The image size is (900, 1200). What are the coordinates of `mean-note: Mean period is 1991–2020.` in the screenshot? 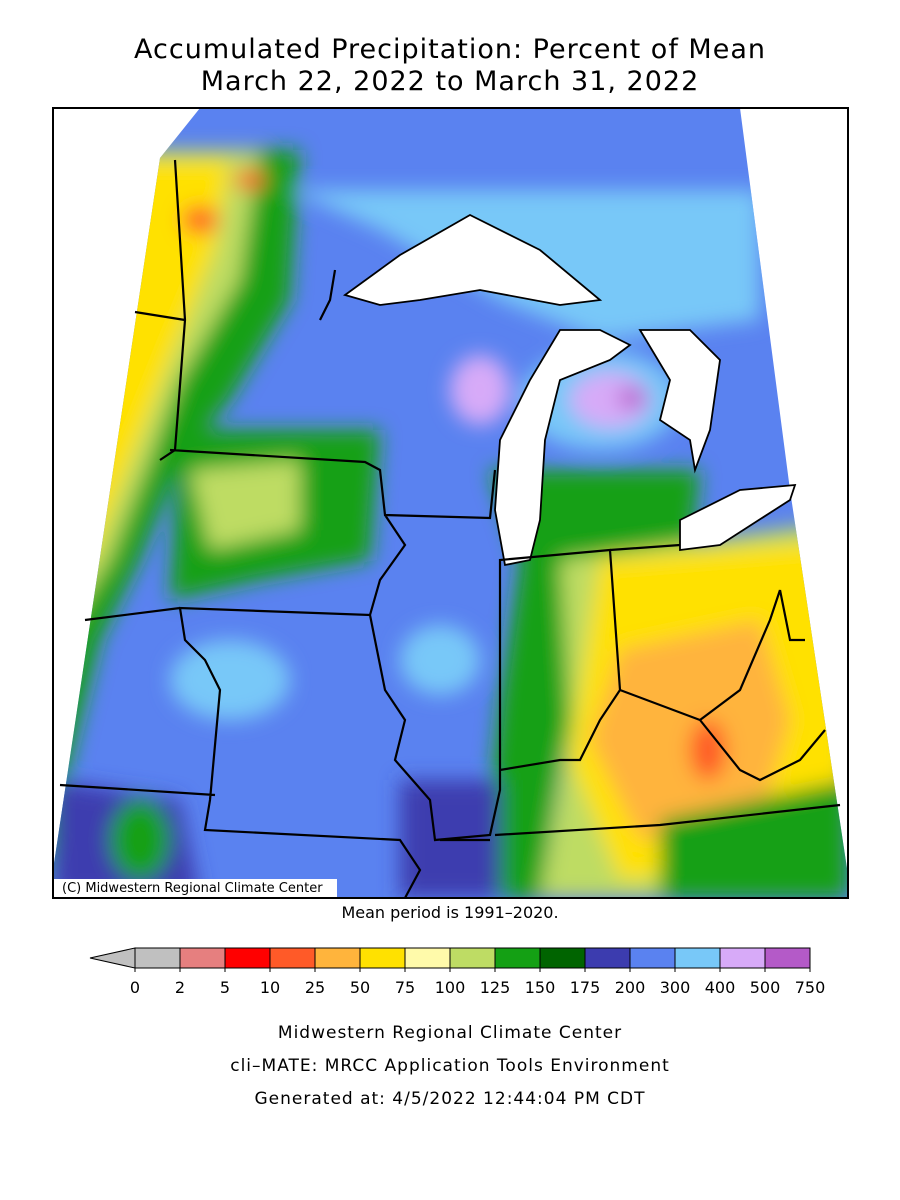 It's located at (449, 912).